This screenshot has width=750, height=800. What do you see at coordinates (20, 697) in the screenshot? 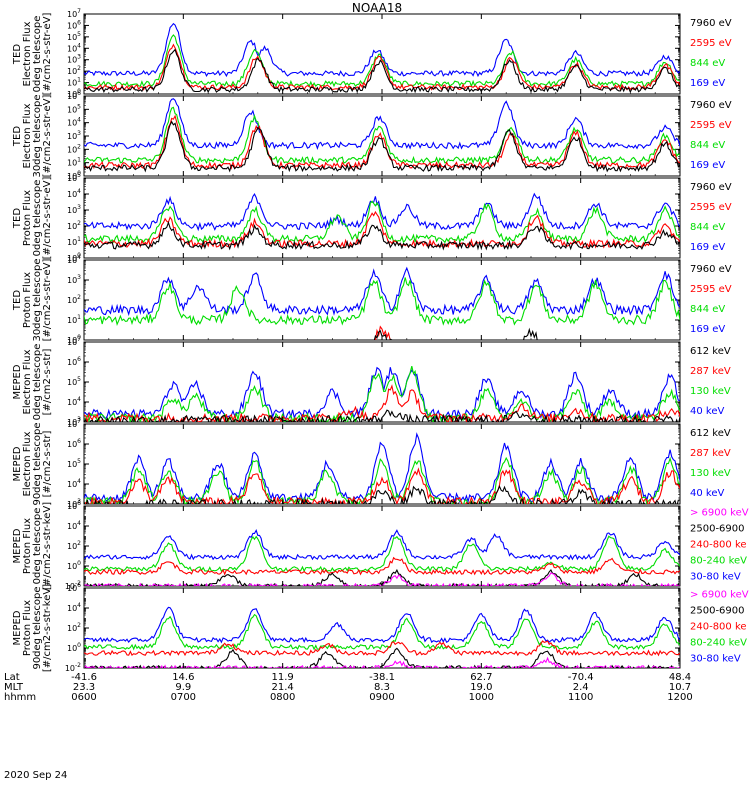
I see `x-row-label: hhmm` at bounding box center [20, 697].